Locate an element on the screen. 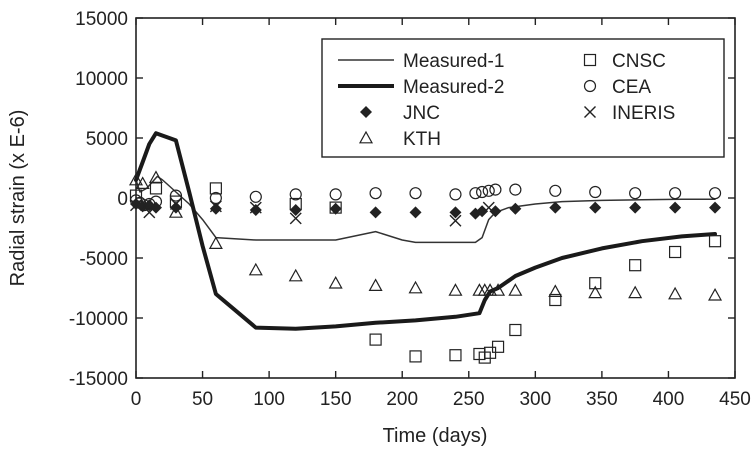 The height and width of the screenshot is (451, 753). y-axis-label: Radial strain (x E-6) is located at coordinates (18, 198).